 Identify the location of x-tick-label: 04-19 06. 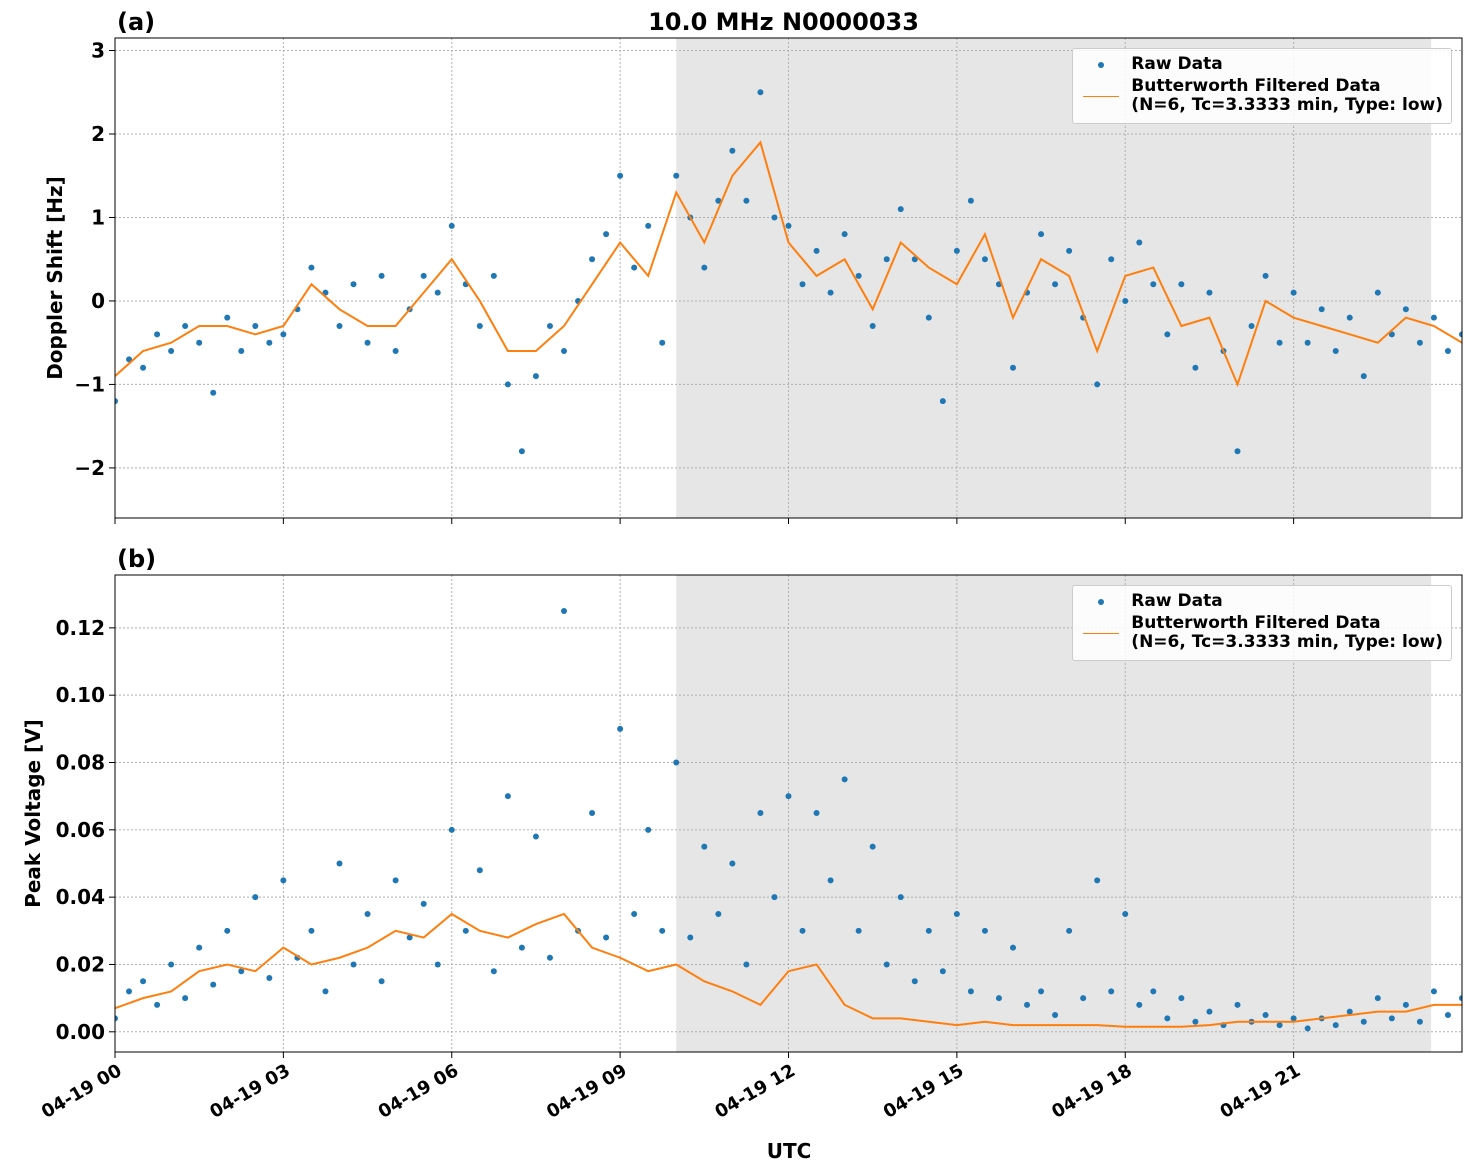
(418, 1091).